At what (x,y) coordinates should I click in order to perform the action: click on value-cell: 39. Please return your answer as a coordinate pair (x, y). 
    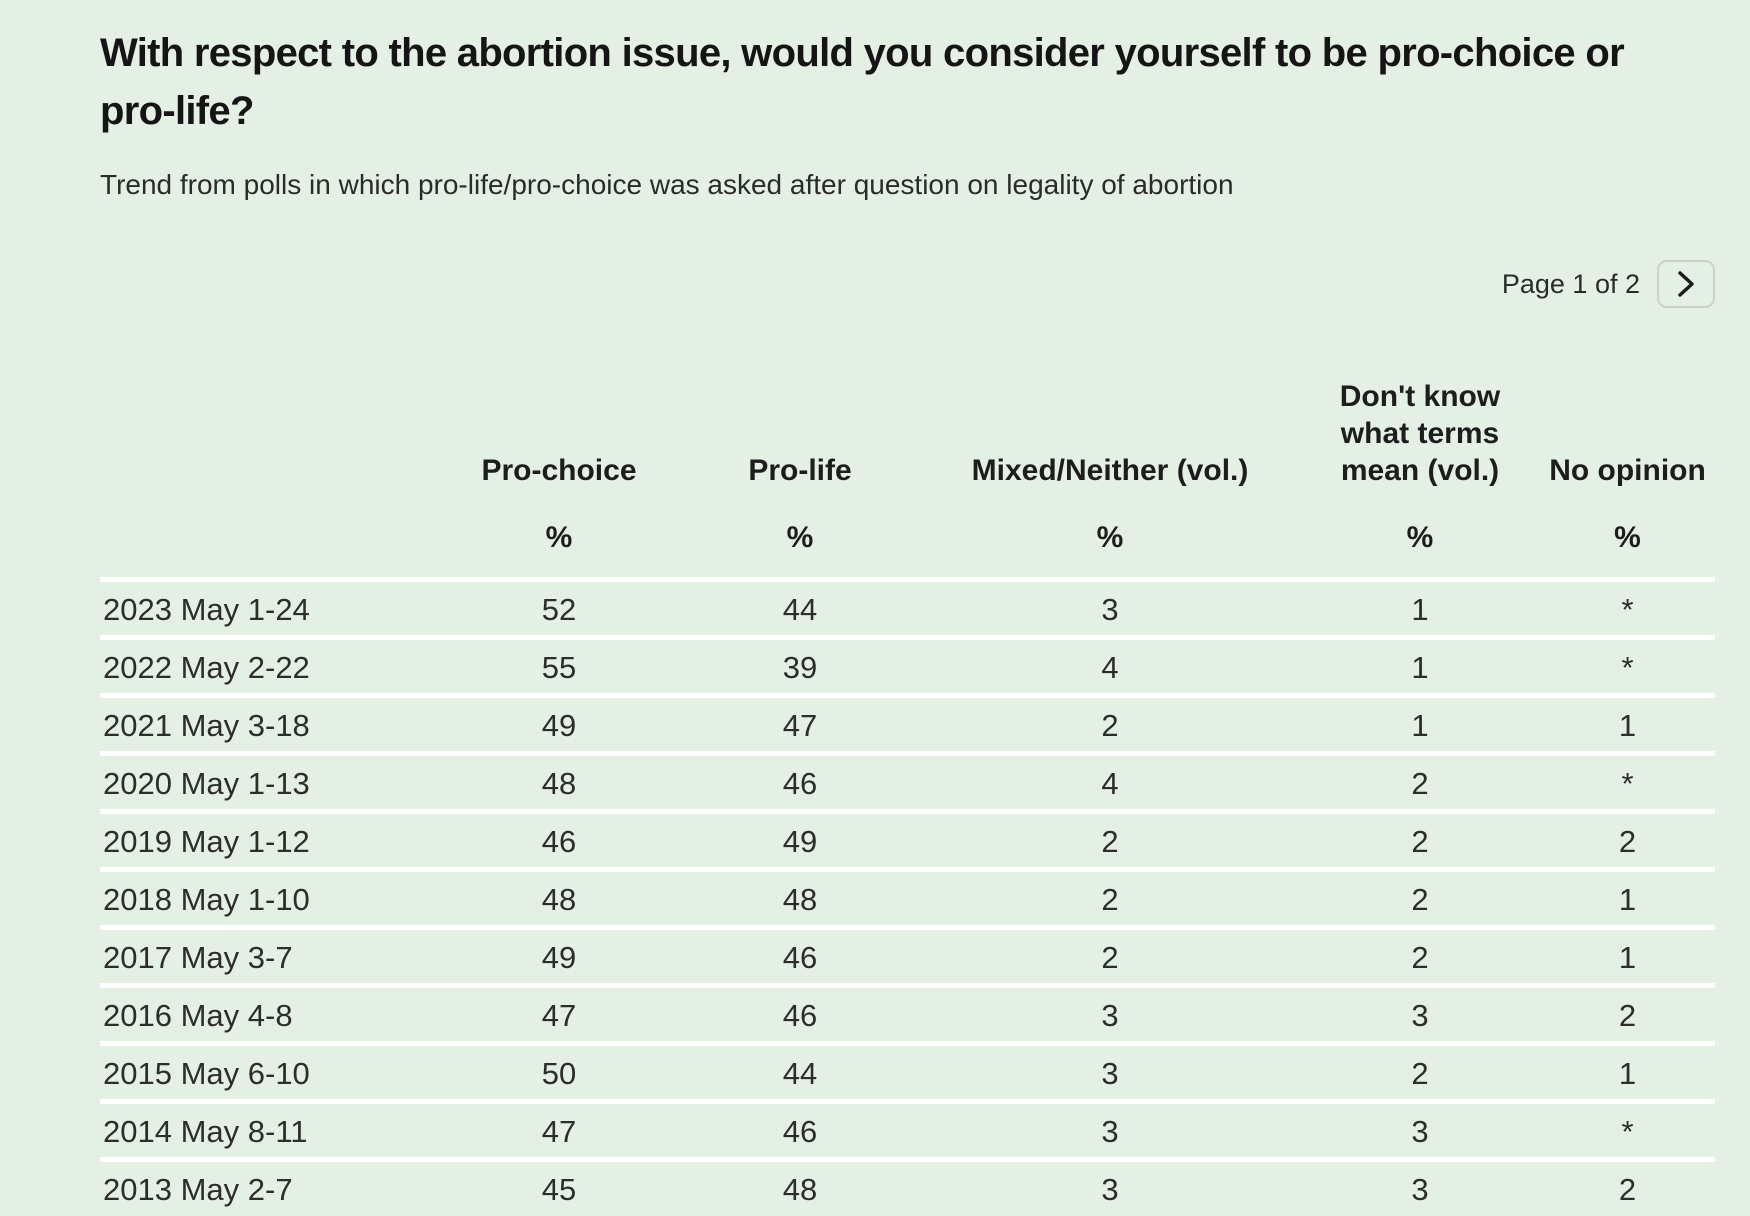
    Looking at the image, I should click on (800, 665).